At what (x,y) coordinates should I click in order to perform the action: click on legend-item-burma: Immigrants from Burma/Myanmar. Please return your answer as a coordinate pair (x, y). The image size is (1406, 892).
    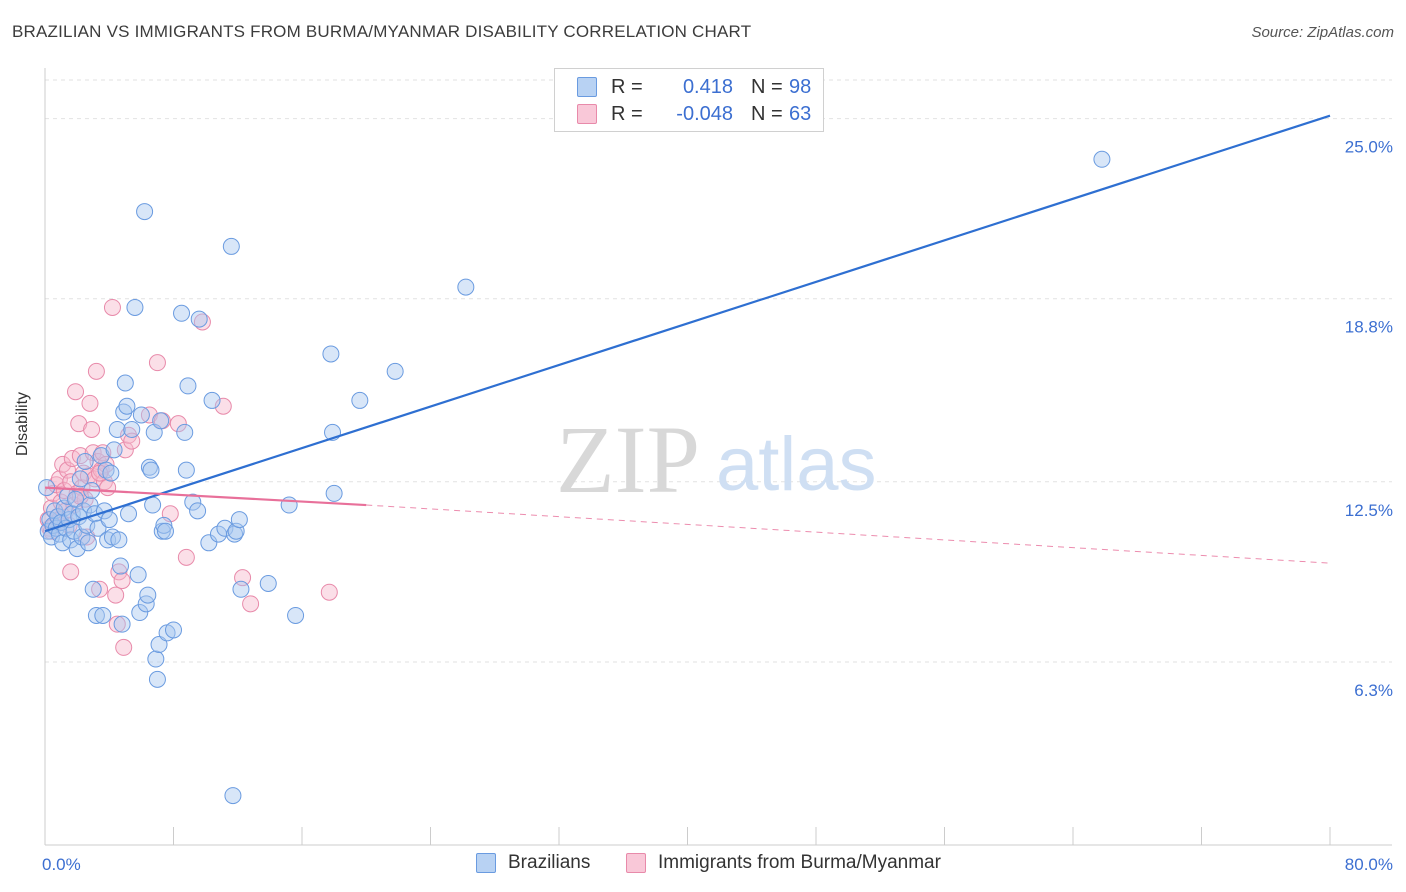
    Looking at the image, I should click on (783, 863).